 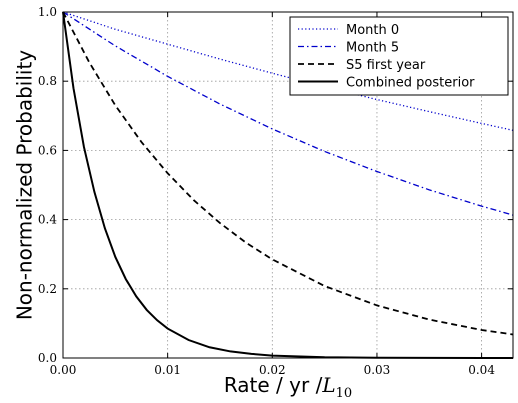 I want to click on x-tick-label: 0.01, so click(x=167, y=370).